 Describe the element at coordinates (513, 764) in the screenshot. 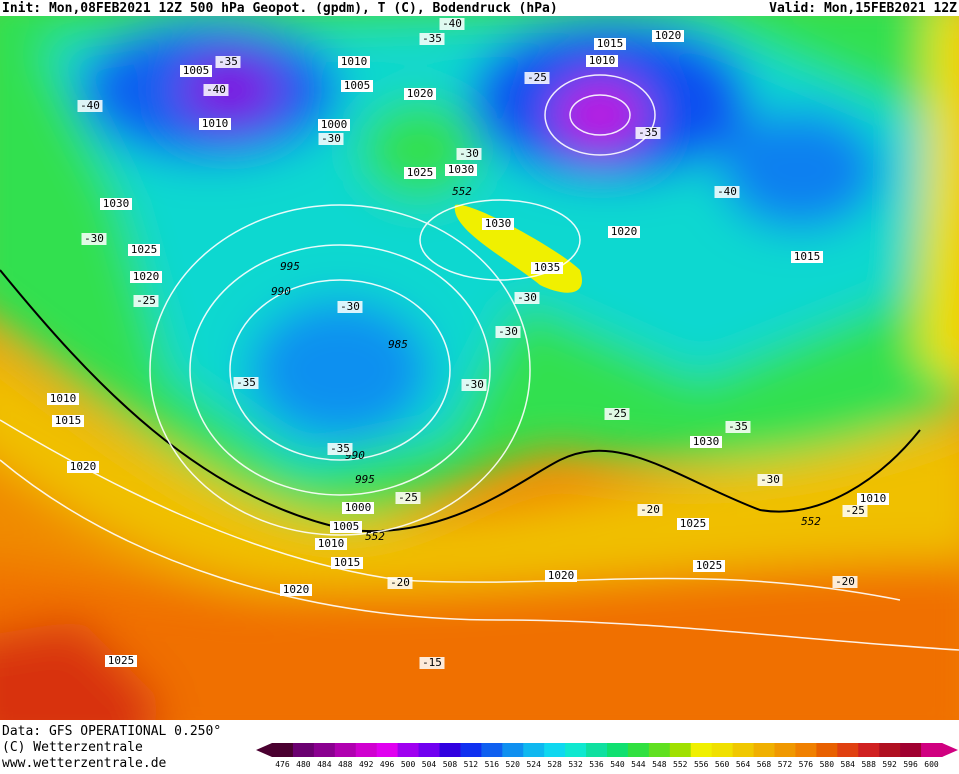

I see `colorbar-label: 520` at that location.